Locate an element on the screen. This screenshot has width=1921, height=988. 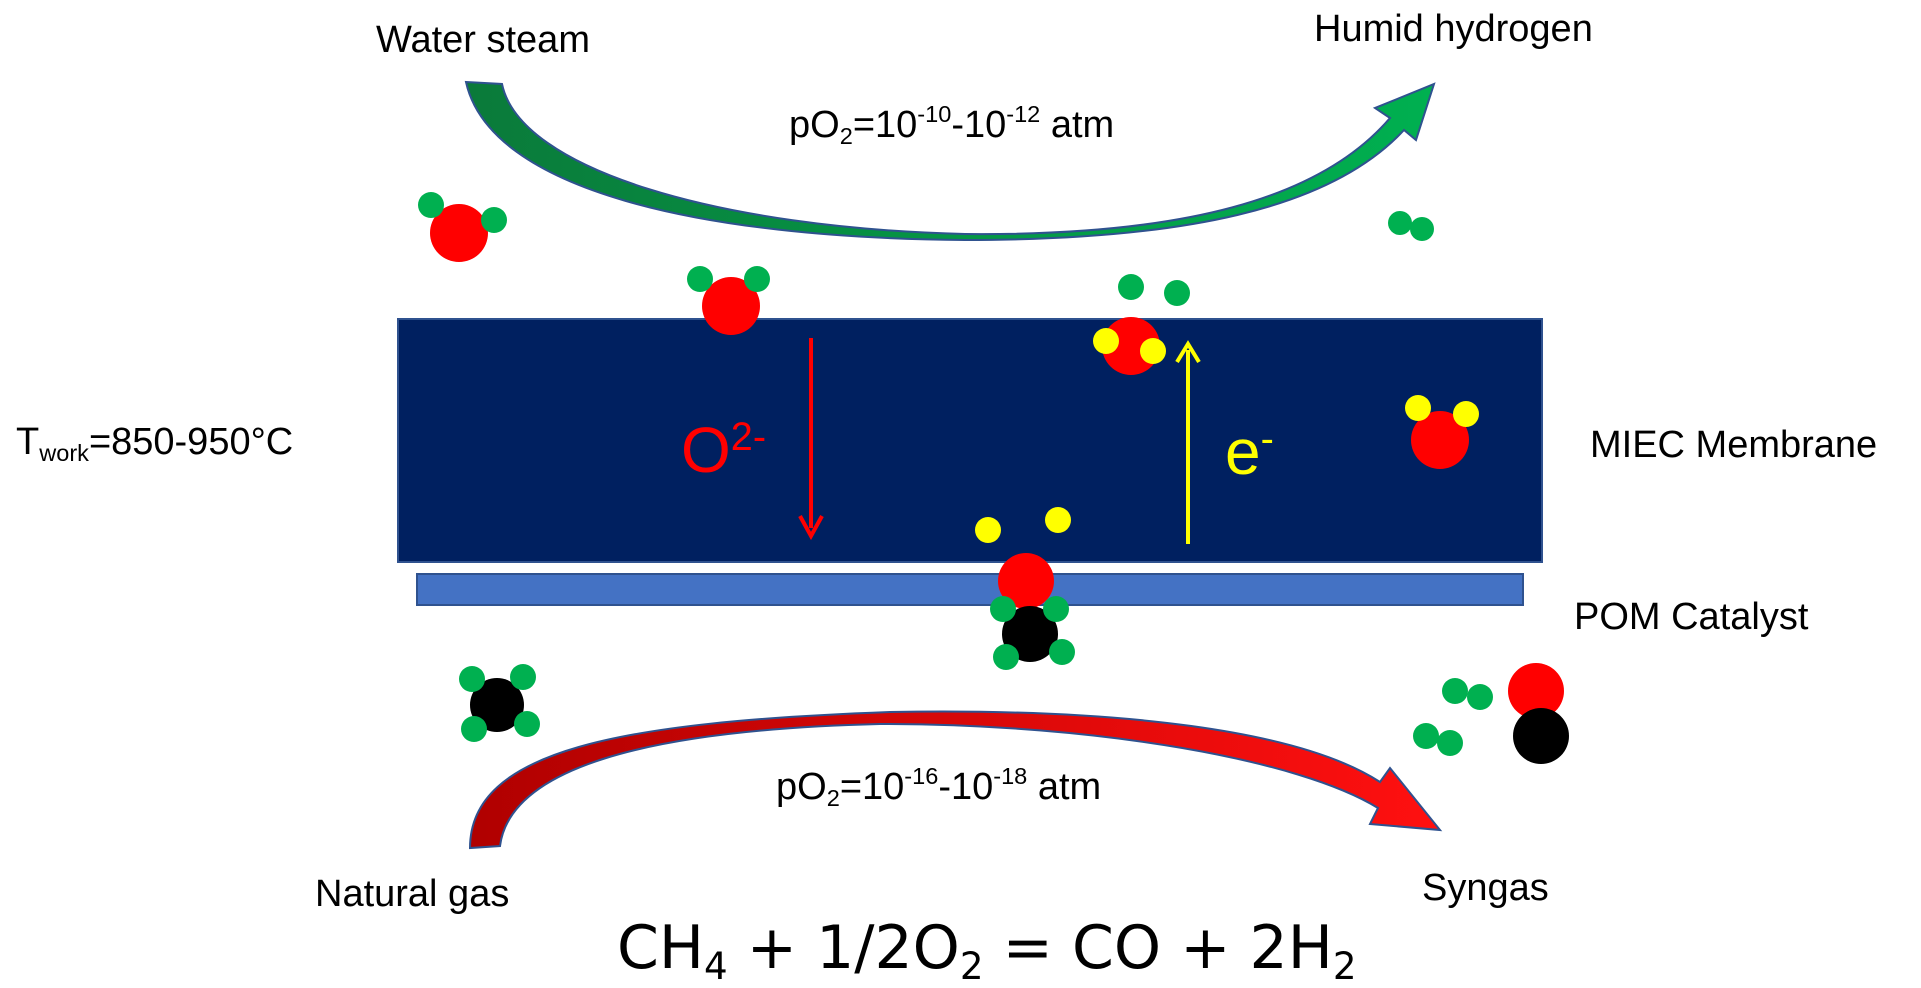
equation-rhs: = CO + 2H is located at coordinates (1158, 948).